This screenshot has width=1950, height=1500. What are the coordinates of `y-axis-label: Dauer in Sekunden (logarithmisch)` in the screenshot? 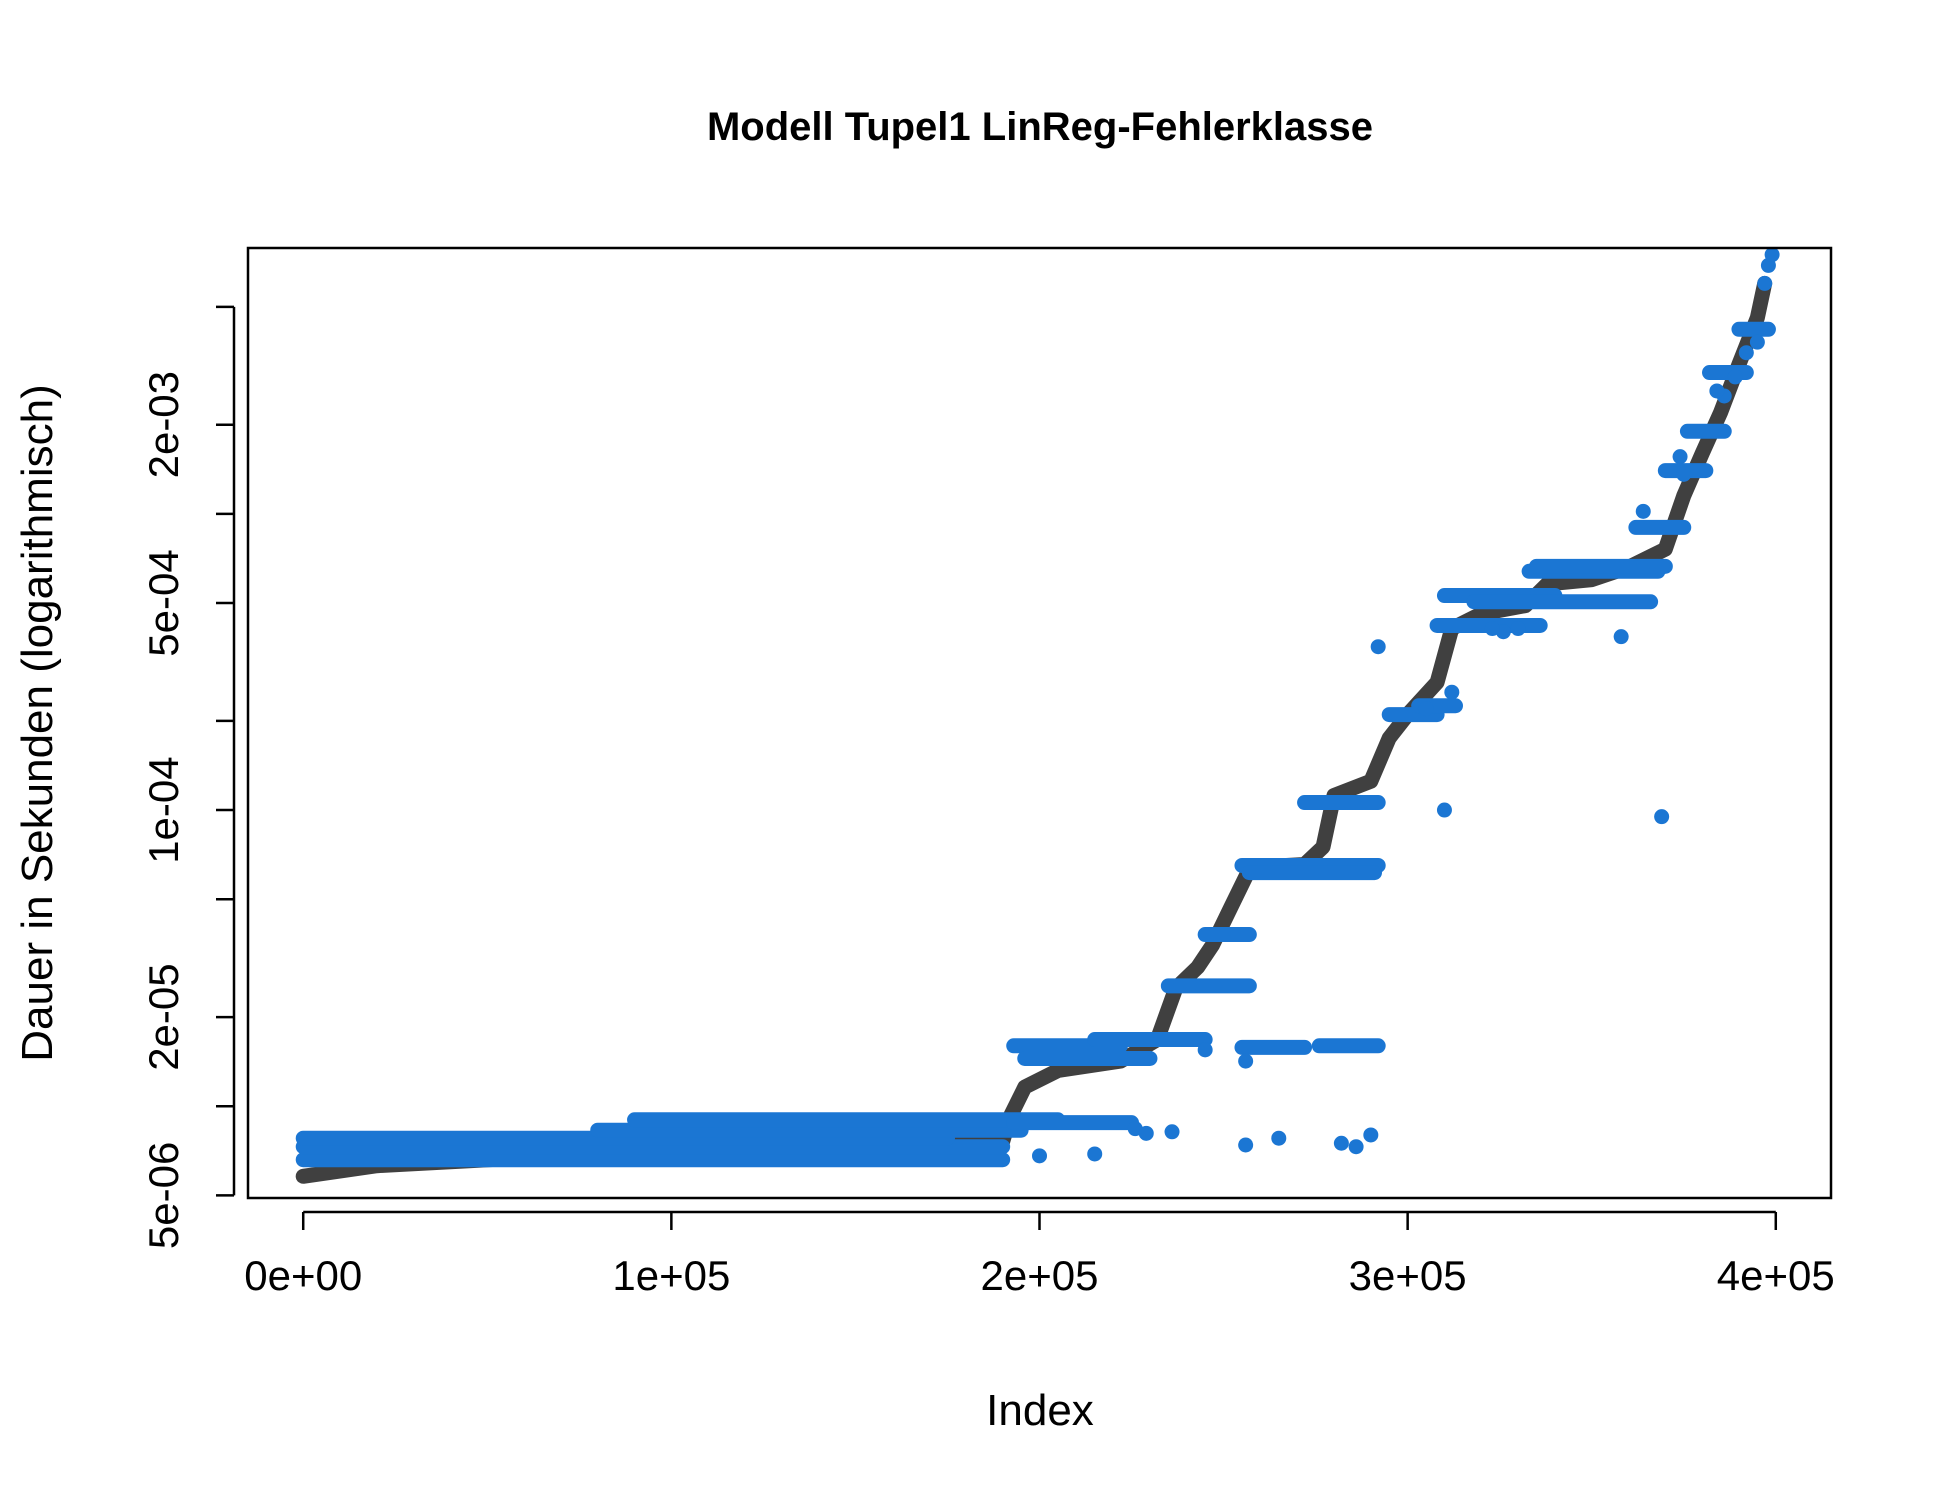 It's located at (37, 722).